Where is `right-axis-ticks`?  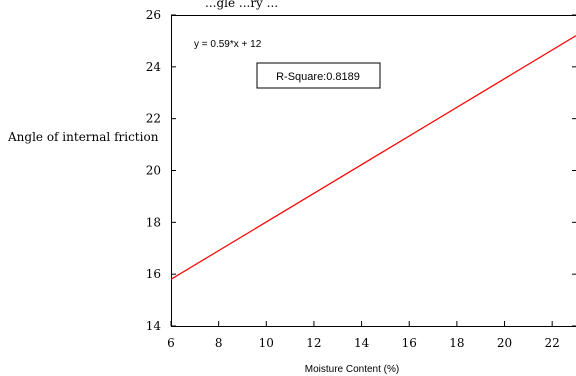 right-axis-ticks is located at coordinates (574, 170).